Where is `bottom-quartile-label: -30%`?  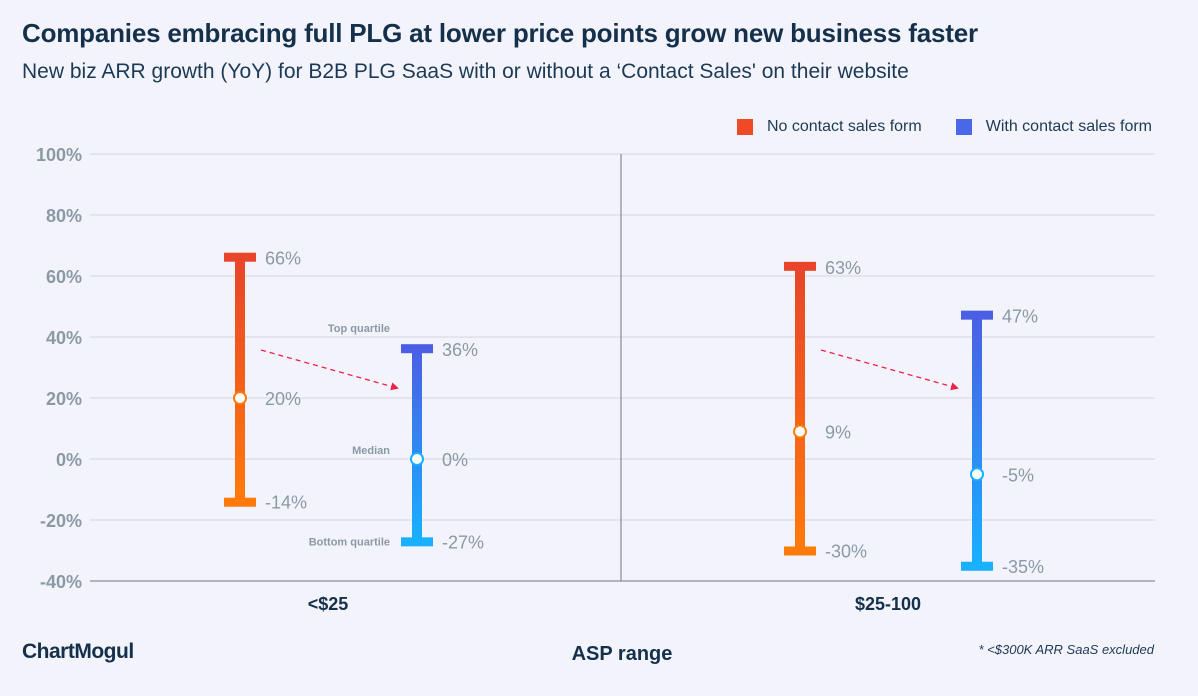
bottom-quartile-label: -30% is located at coordinates (846, 552).